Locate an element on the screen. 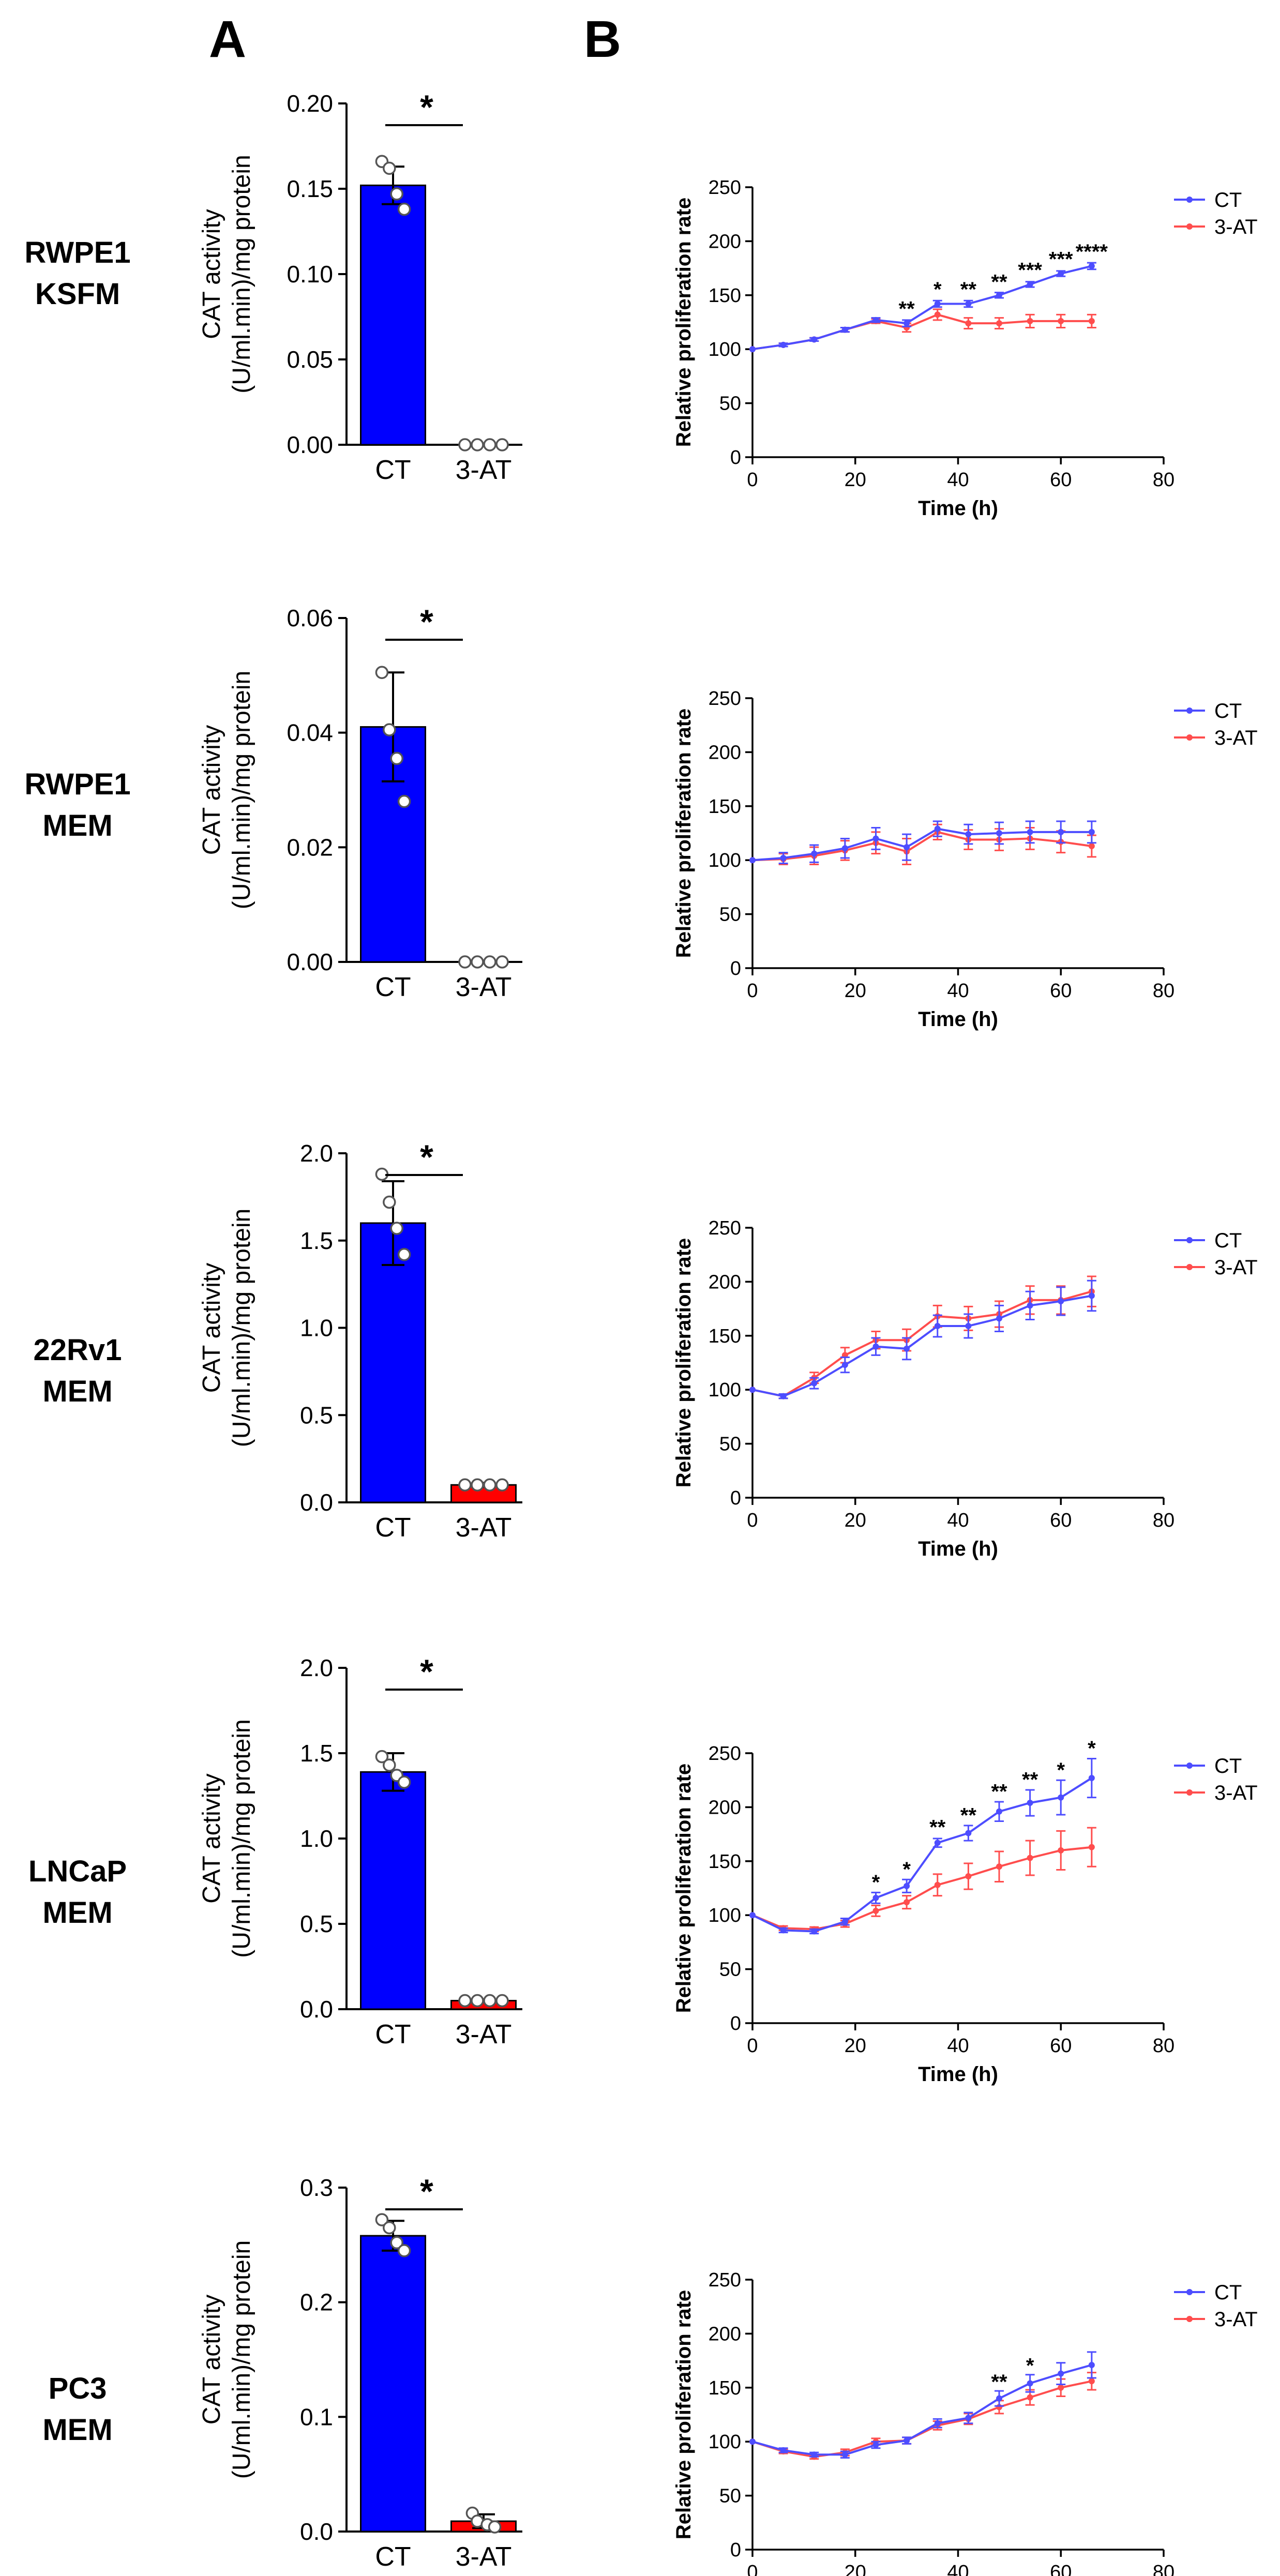  y-tick-label: 0.2 is located at coordinates (316, 2302).